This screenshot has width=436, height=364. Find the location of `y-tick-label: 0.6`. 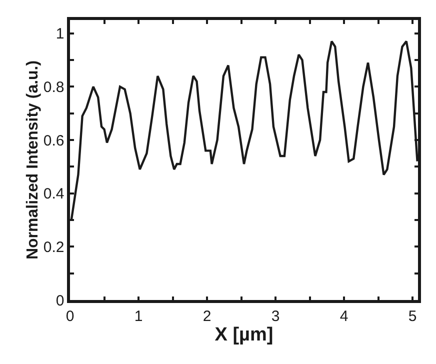

y-tick-label: 0.6 is located at coordinates (53, 141).